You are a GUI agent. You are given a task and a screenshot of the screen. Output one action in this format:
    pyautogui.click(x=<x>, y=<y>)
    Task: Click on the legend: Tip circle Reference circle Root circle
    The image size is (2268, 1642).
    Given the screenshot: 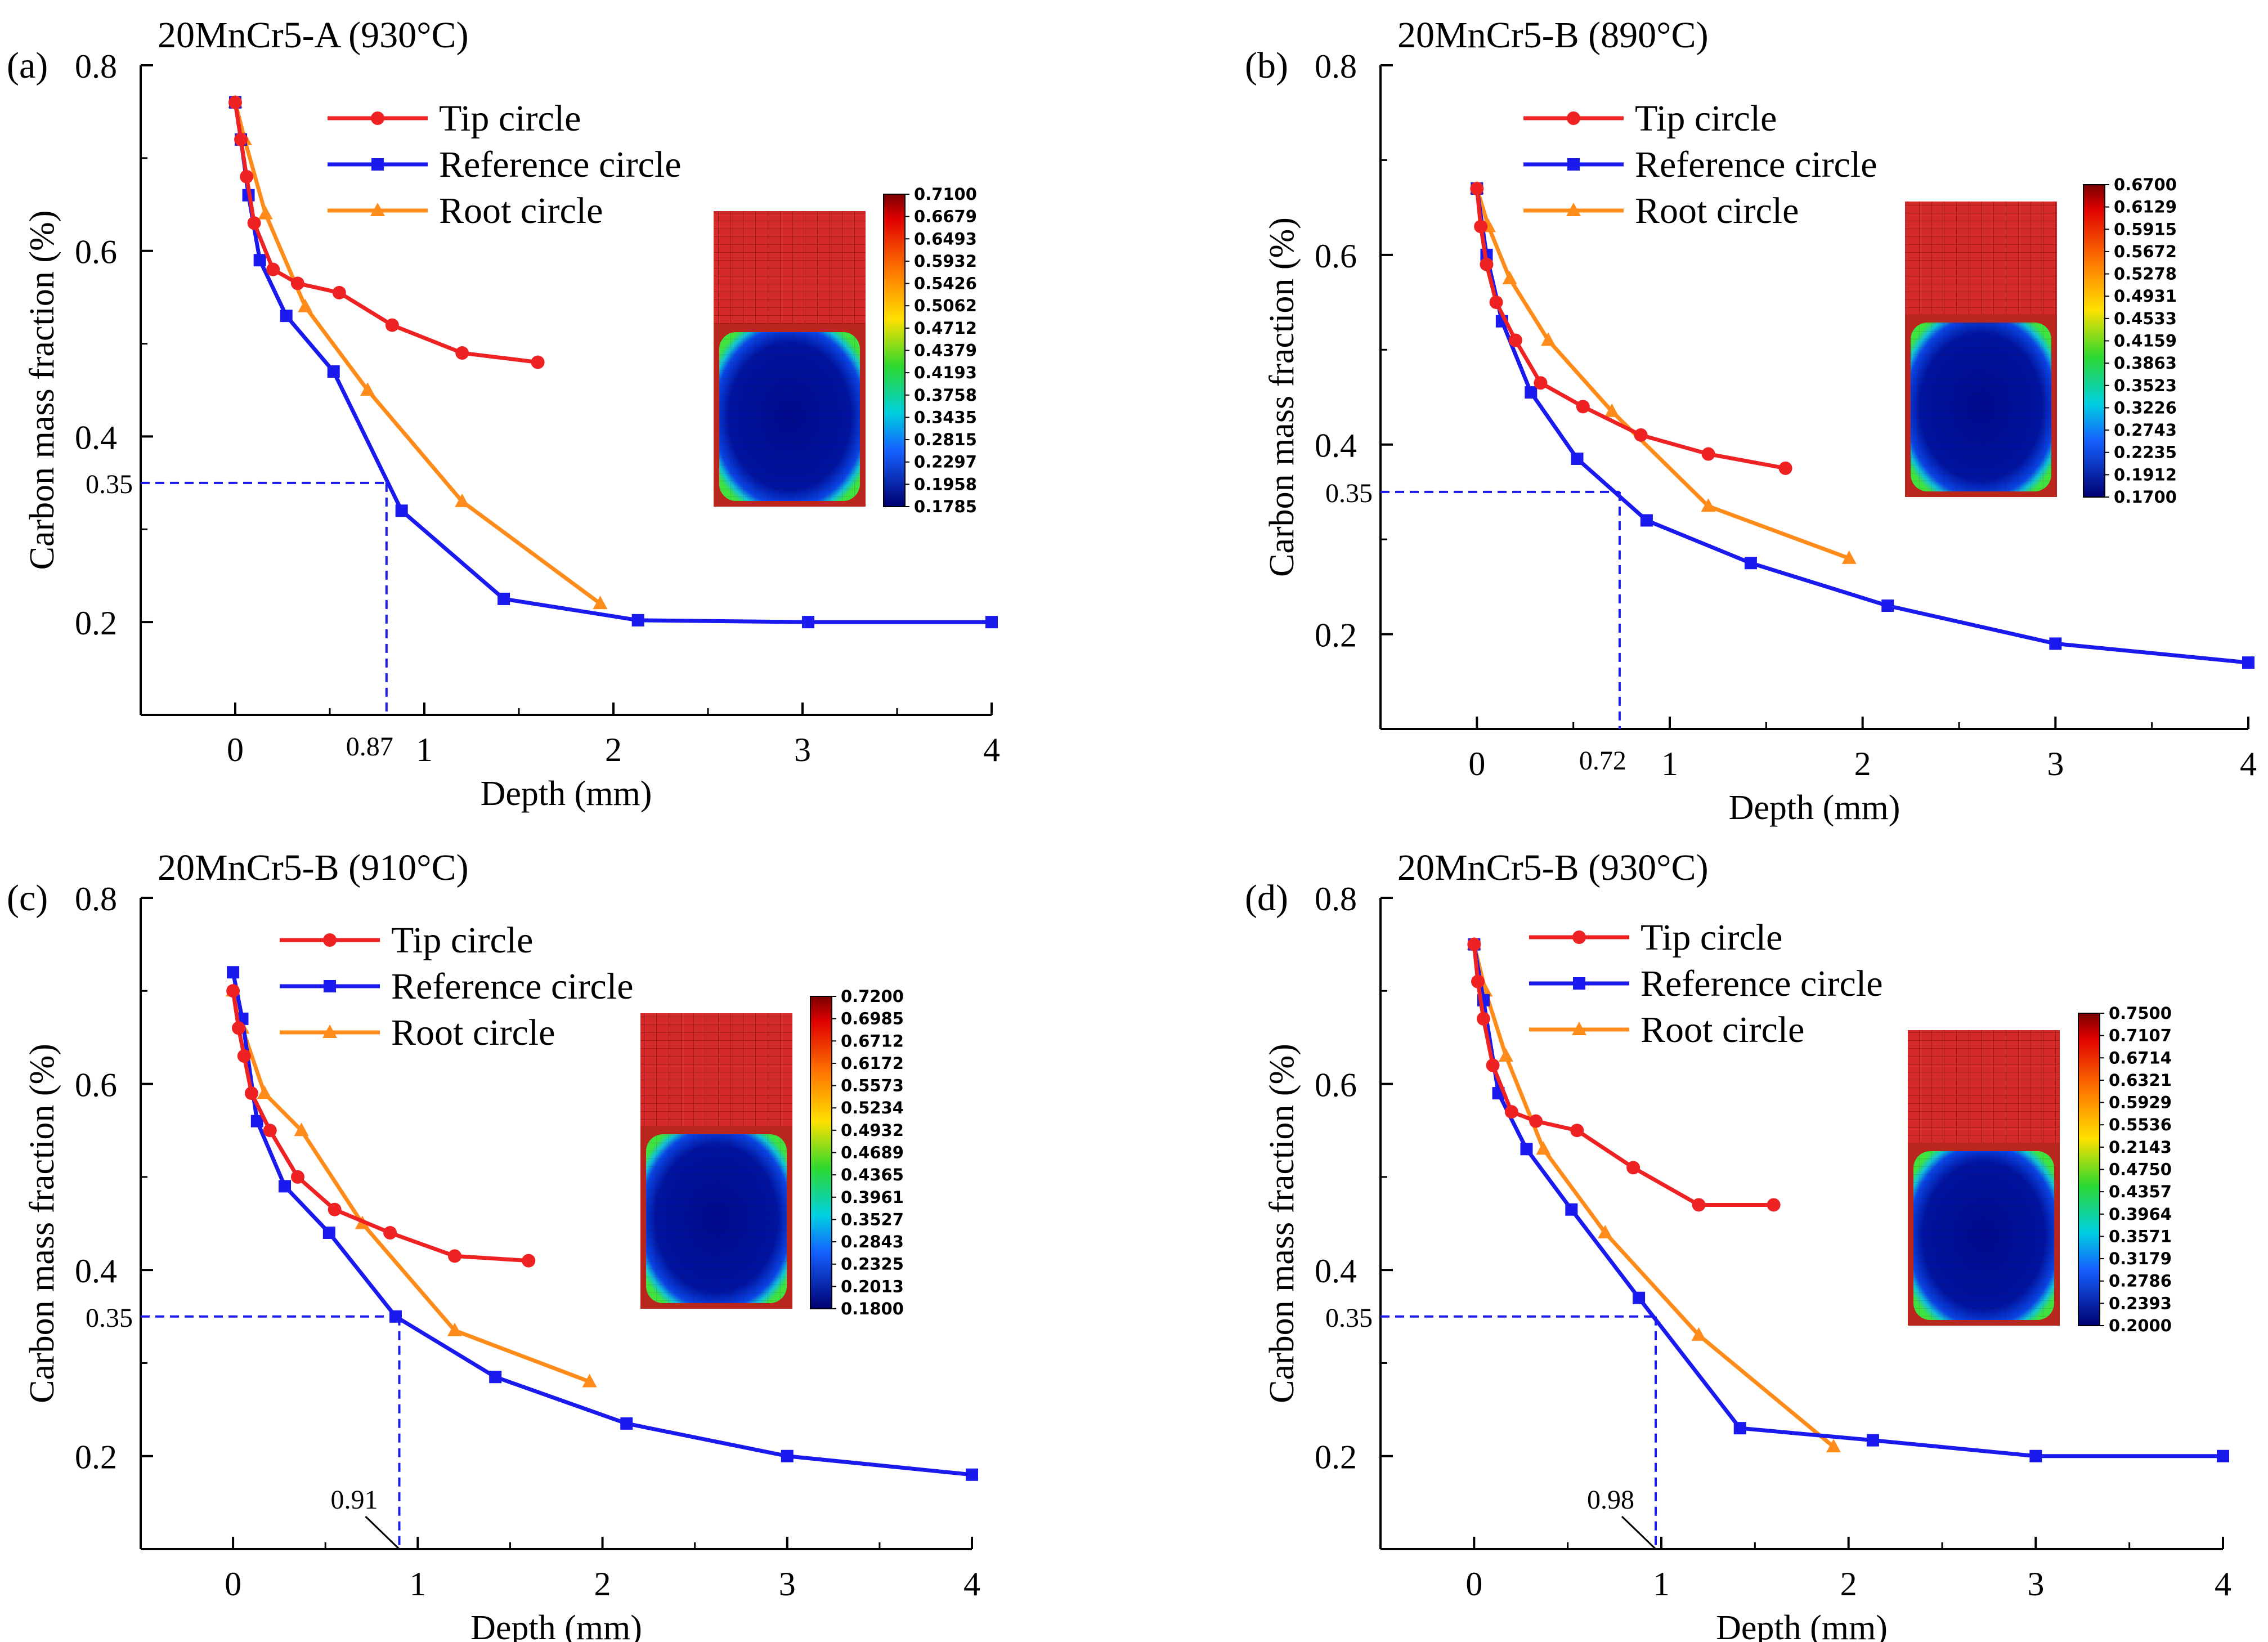 What is the action you would take?
    pyautogui.click(x=456, y=986)
    